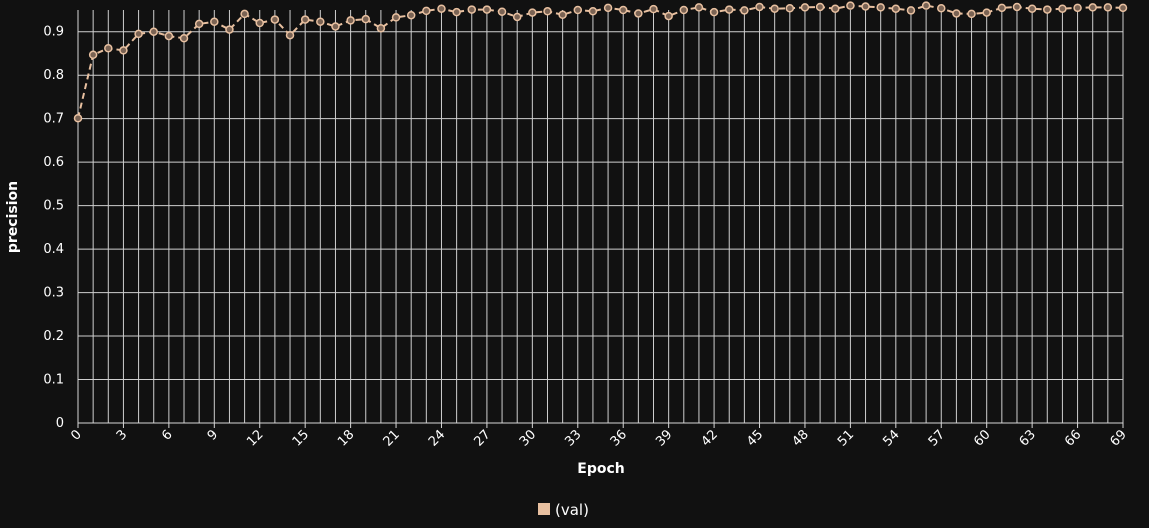  What do you see at coordinates (53, 75) in the screenshot?
I see `y-tick-label: 0.8` at bounding box center [53, 75].